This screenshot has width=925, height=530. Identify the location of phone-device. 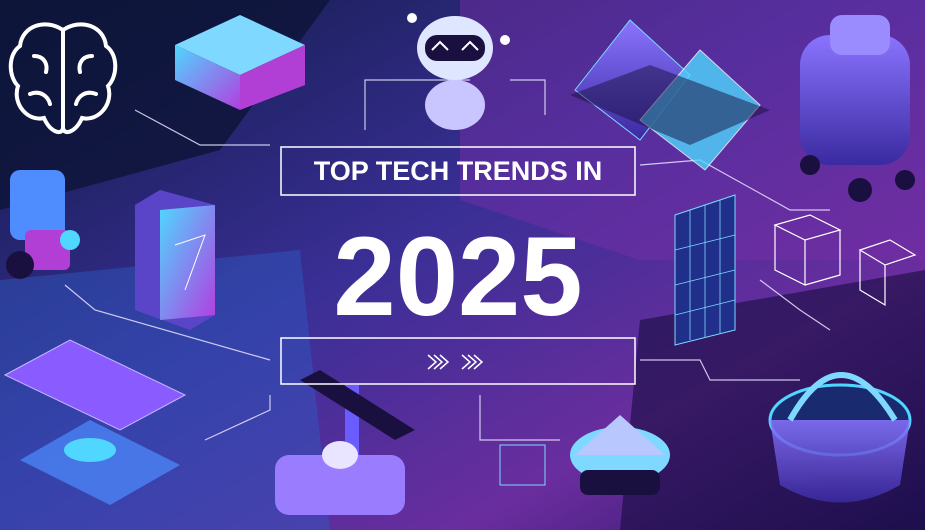
(175, 260).